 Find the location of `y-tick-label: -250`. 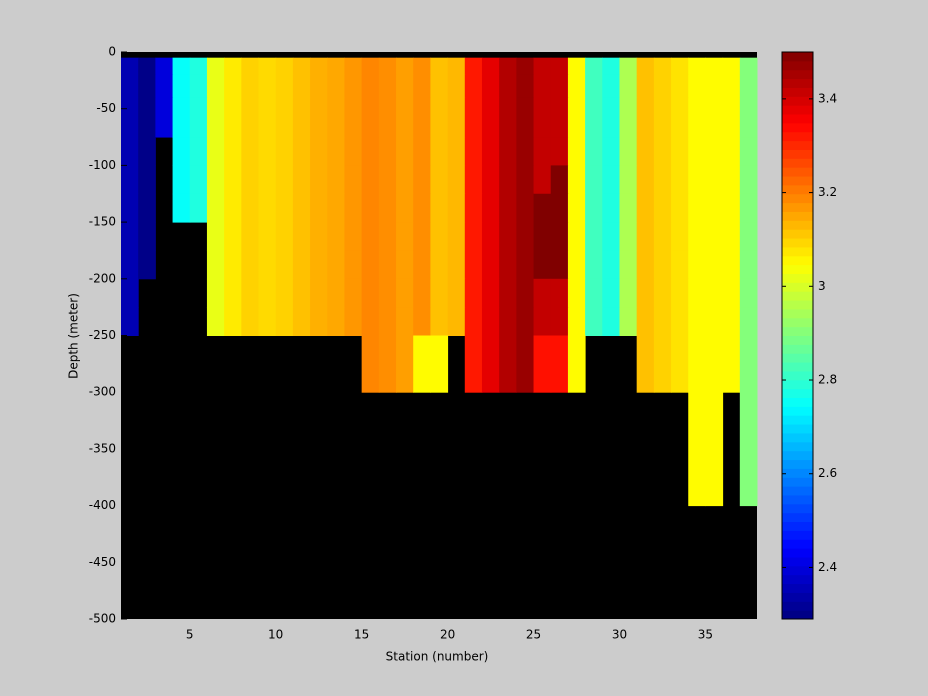

y-tick-label: -250 is located at coordinates (102, 335).